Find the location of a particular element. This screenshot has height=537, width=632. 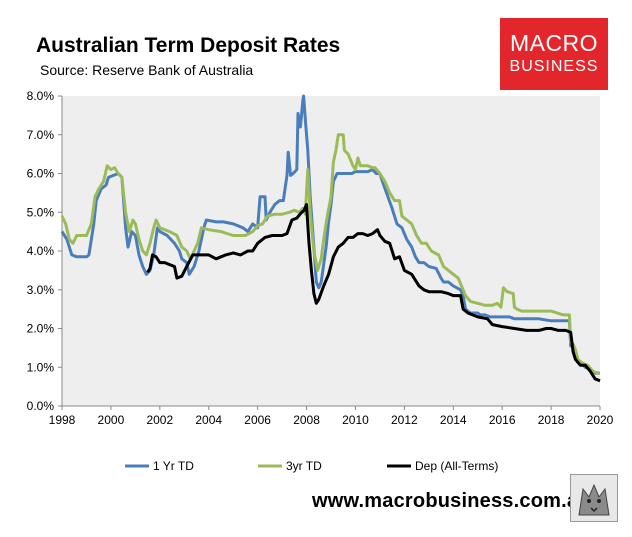

y-tick-label: 6.0% is located at coordinates (41, 174).